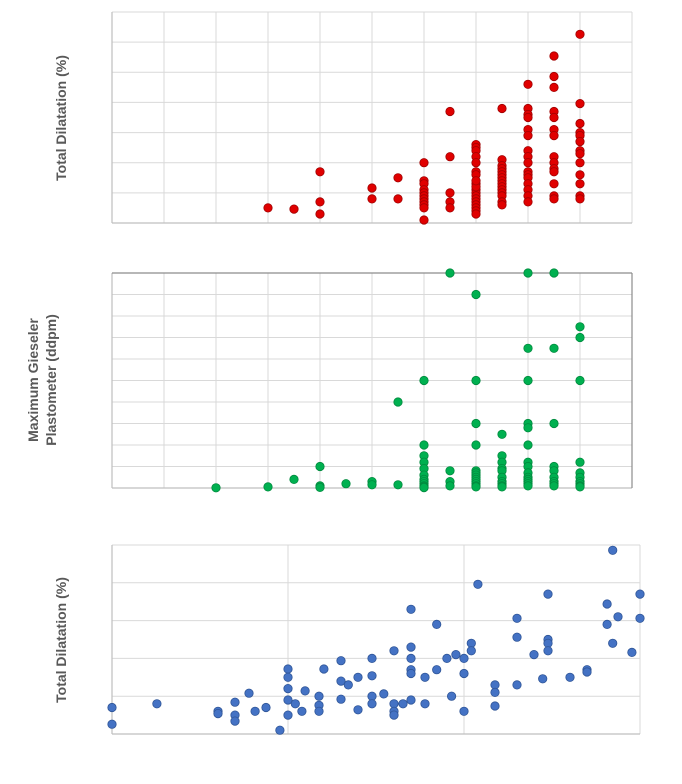  Describe the element at coordinates (42, 379) in the screenshot. I see `y-axis-label: Maximum Gieseler Plastometer (ddpm)` at that location.